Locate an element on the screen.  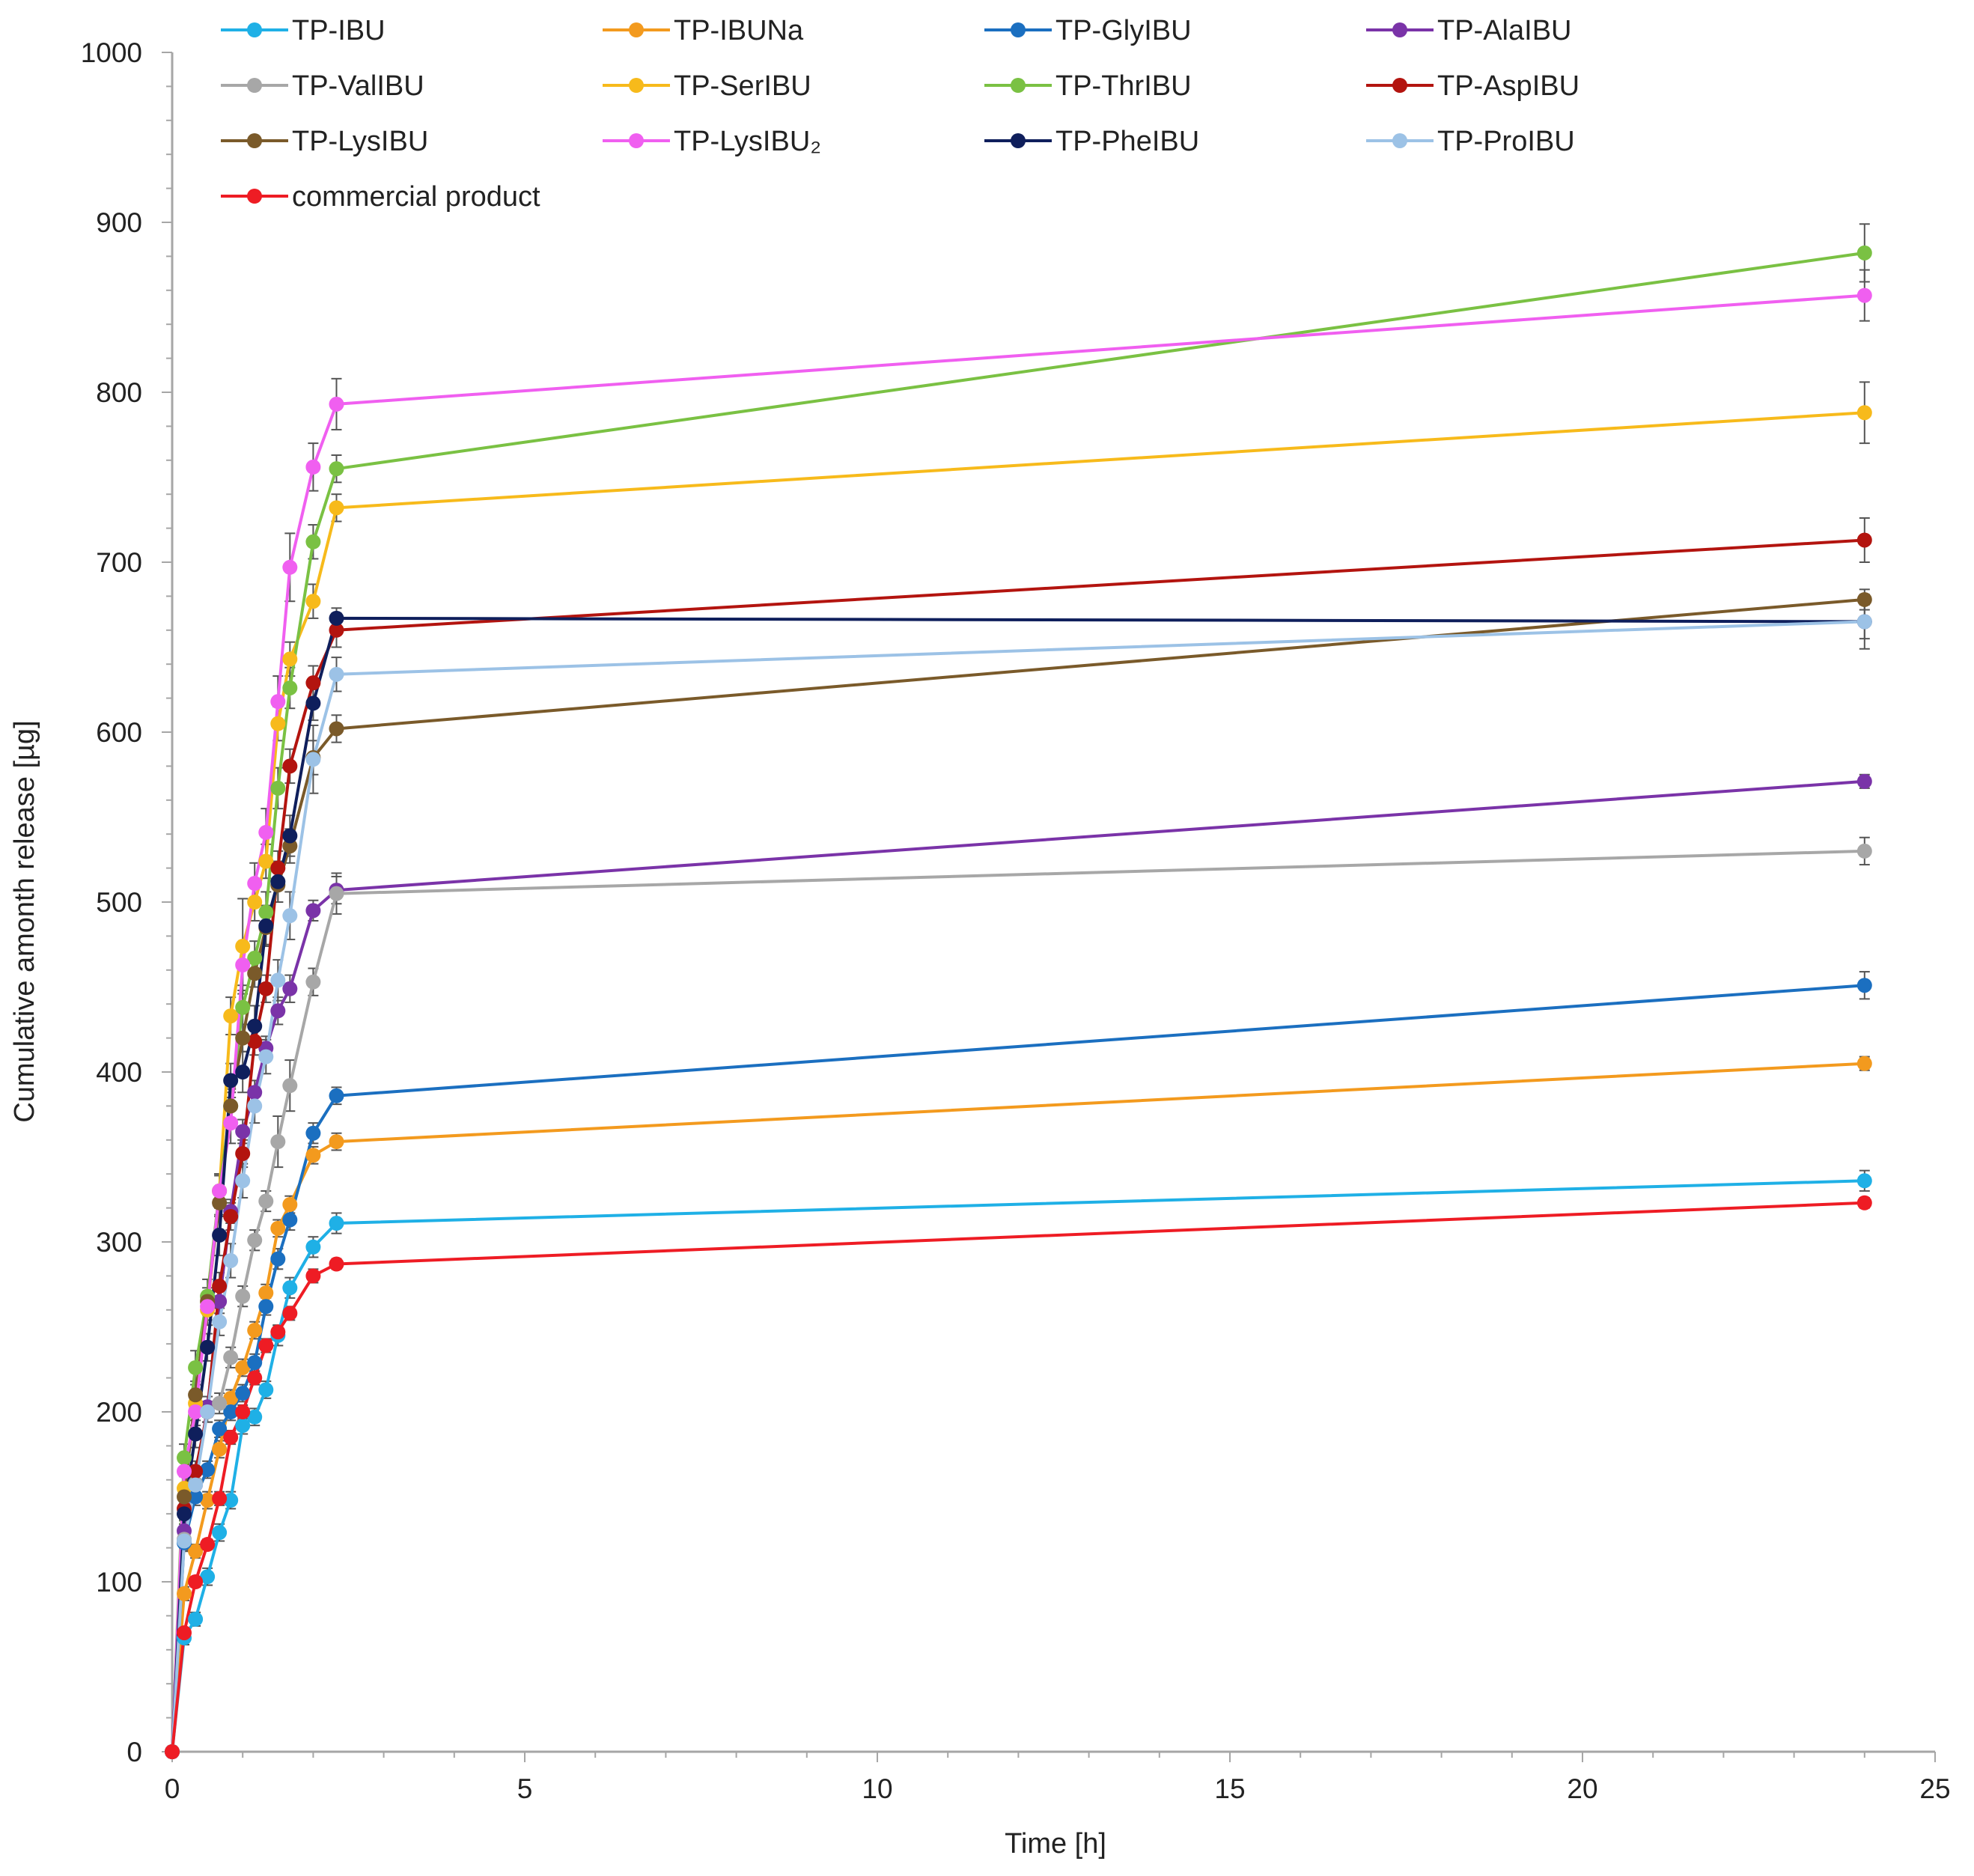
legend-label: TP-ProIBU is located at coordinates (1506, 141).